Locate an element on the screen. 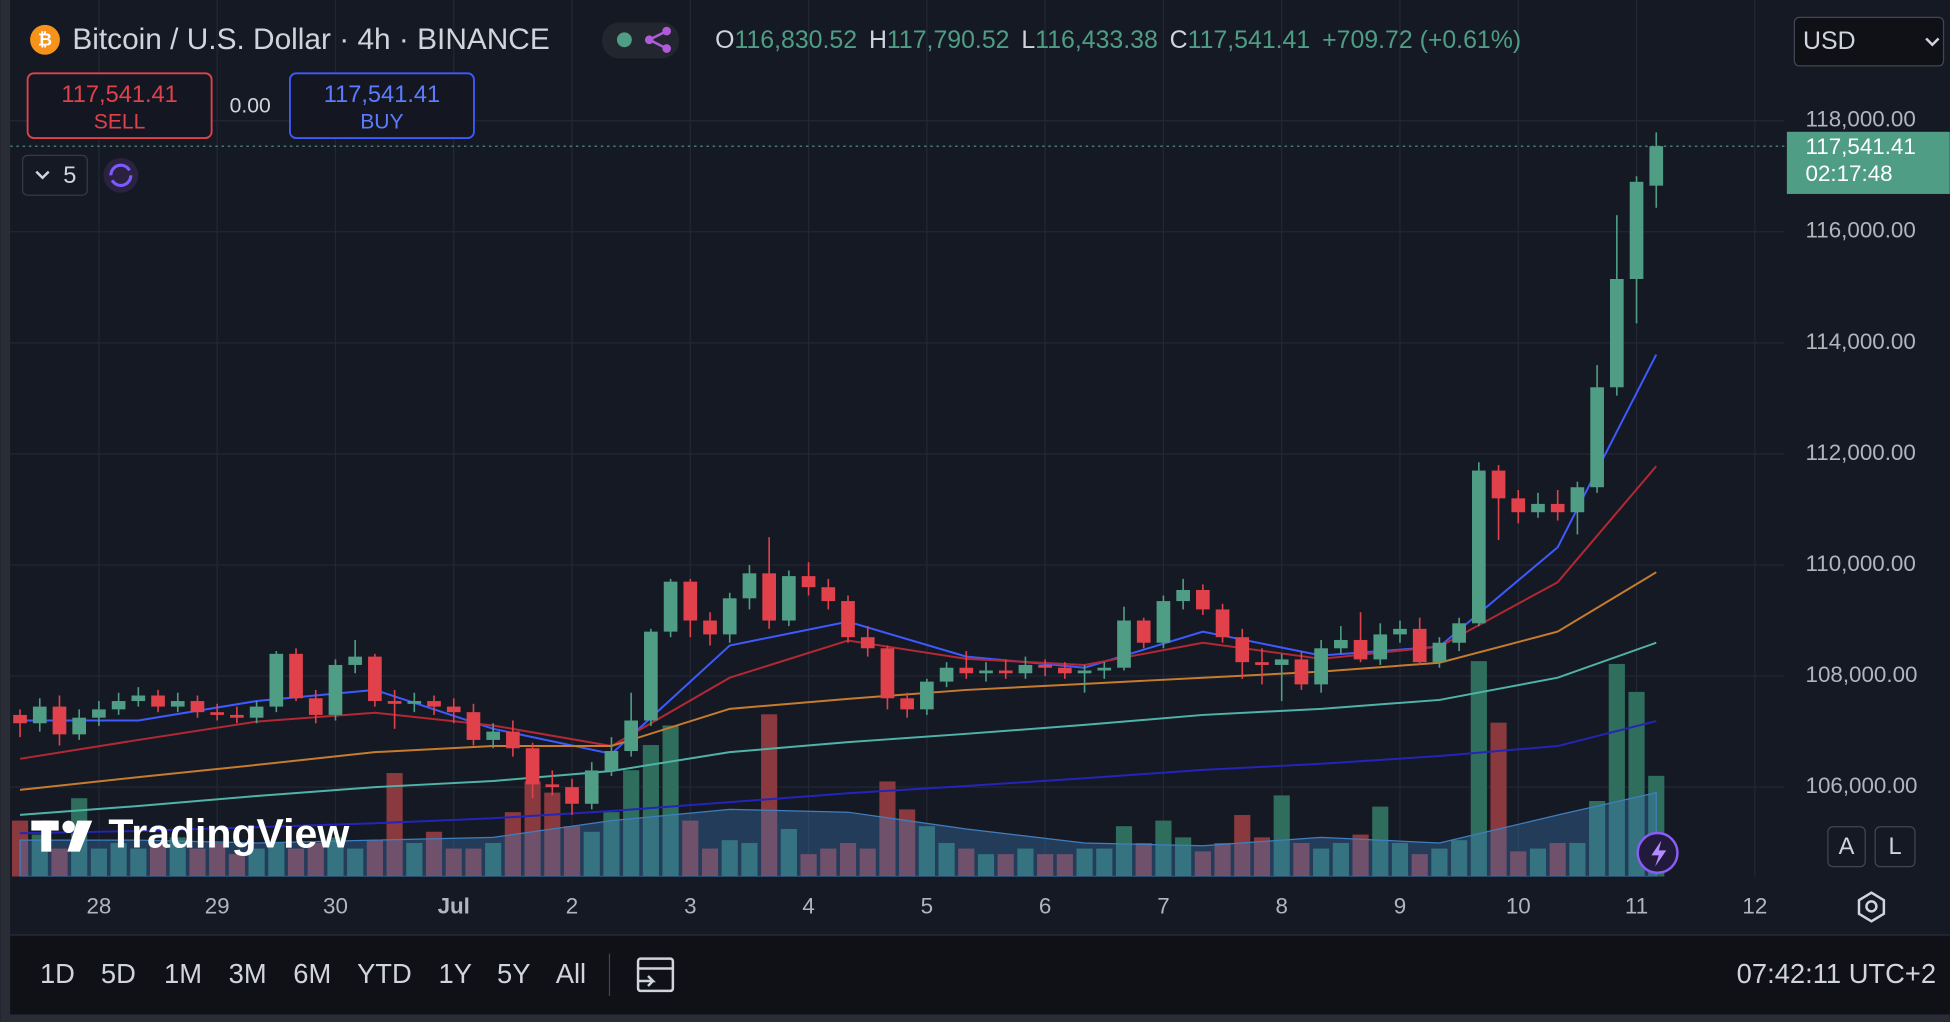  x-tick-label: 30 is located at coordinates (335, 906).